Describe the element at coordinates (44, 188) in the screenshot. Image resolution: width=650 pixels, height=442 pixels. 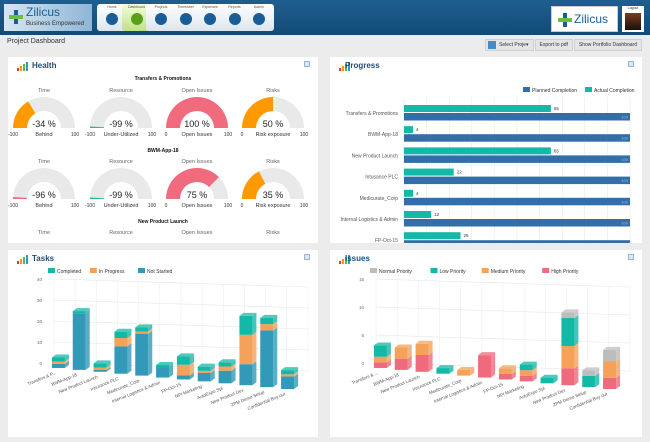
I see `gauge: -96 % Behind -100 100` at that location.